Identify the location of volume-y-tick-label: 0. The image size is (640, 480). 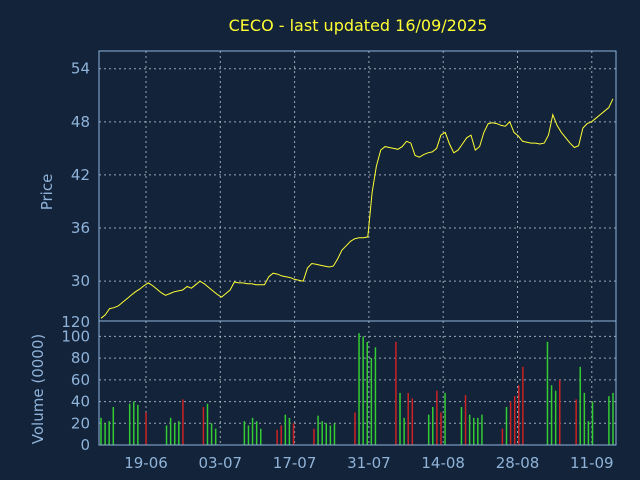
(85, 445).